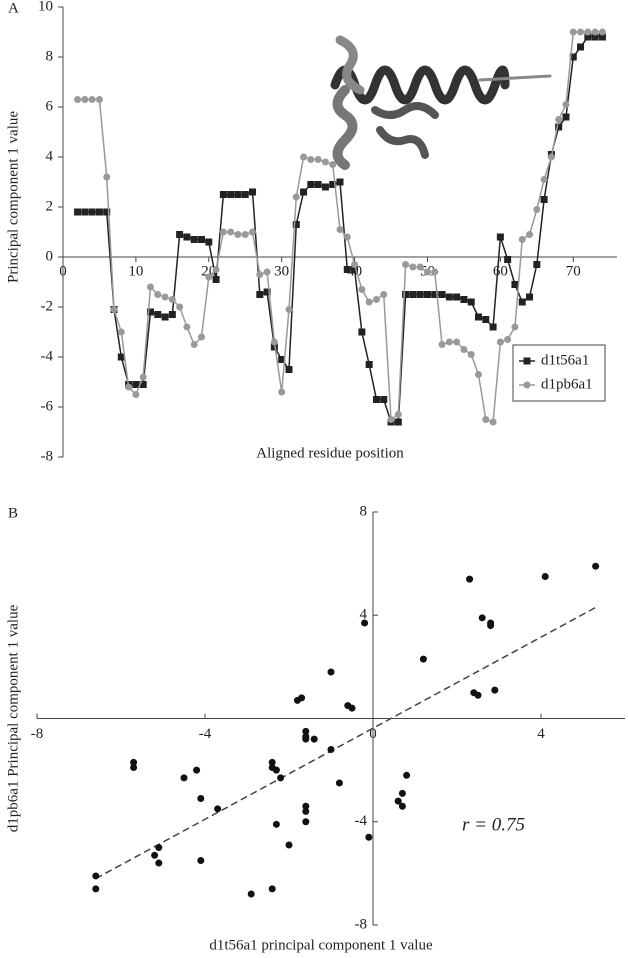 The width and height of the screenshot is (628, 958). I want to click on y-tick-label: -6, so click(47, 406).